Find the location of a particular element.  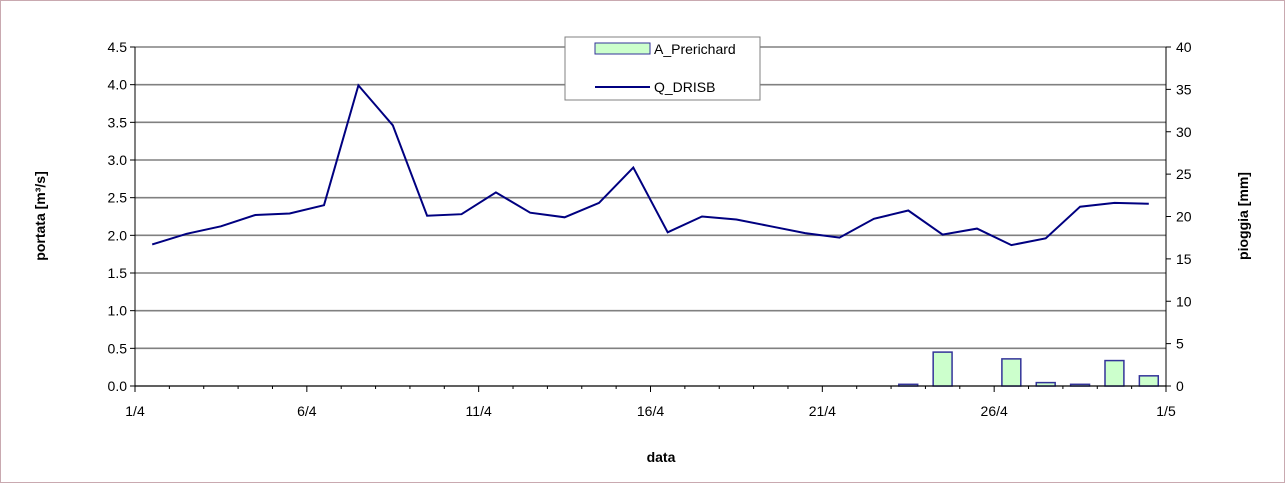

left-tick-label: 0.0 is located at coordinates (118, 386).